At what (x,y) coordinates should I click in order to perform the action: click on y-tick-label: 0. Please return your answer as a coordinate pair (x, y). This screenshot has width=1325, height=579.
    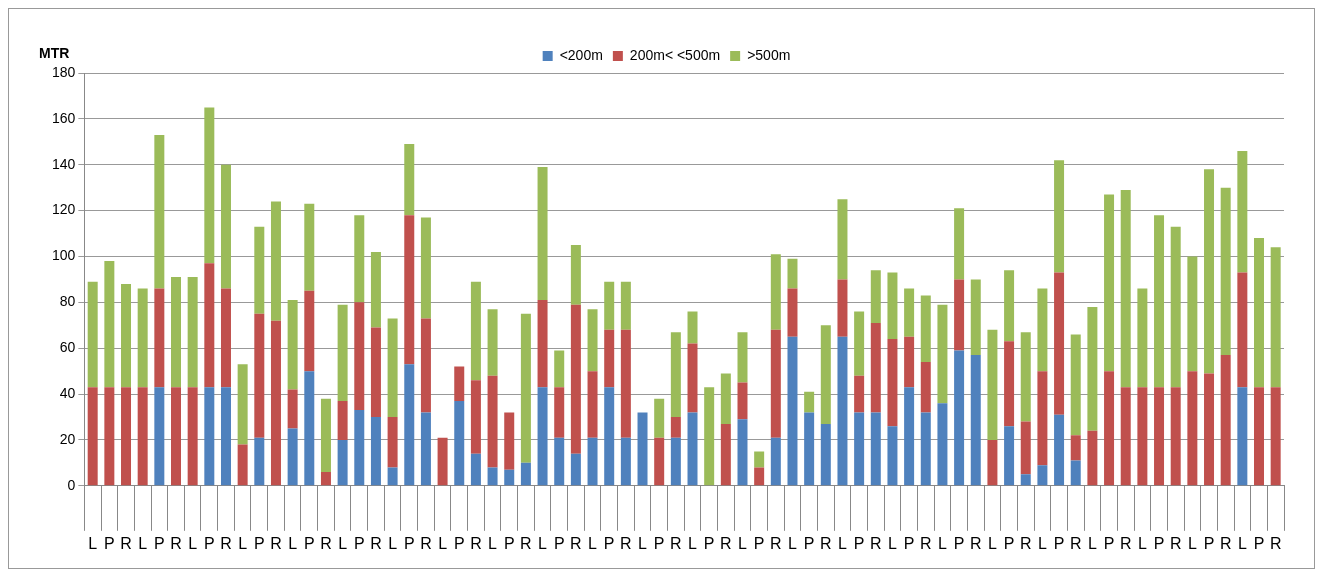
    Looking at the image, I should click on (71, 484).